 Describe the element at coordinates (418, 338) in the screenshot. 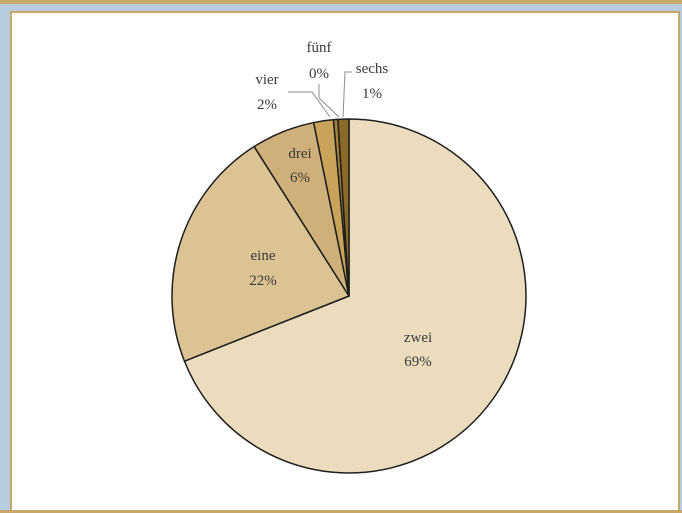

I see `slice-label-zwei: zwei` at that location.